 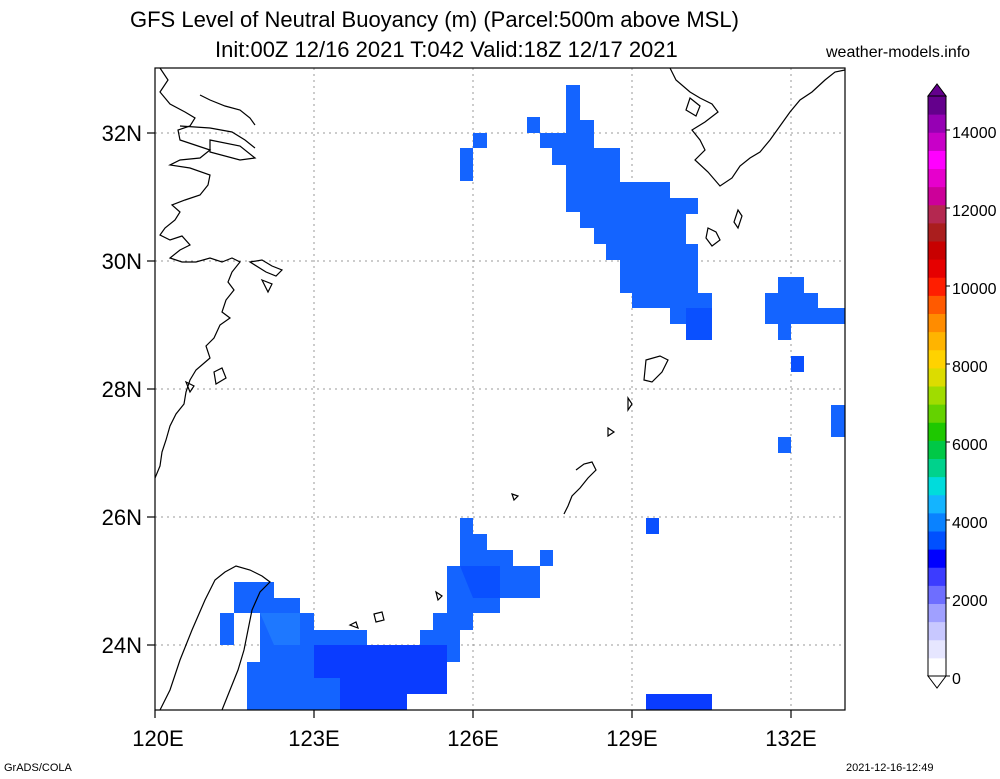 I want to click on lon-label: 129E, so click(x=631, y=738).